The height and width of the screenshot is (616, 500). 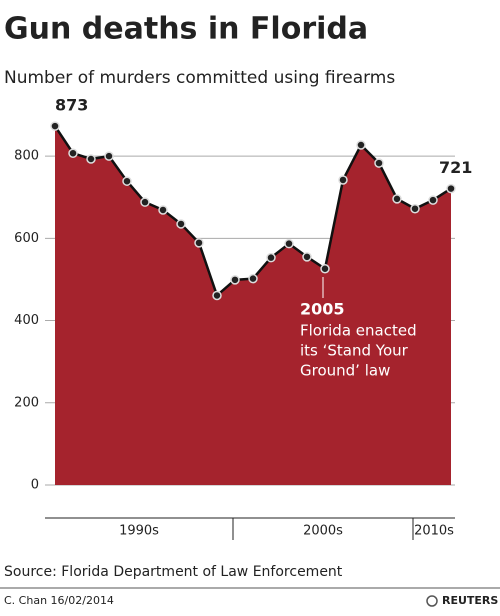 What do you see at coordinates (186, 29) in the screenshot?
I see `chart-title: Gun deaths in Florida` at bounding box center [186, 29].